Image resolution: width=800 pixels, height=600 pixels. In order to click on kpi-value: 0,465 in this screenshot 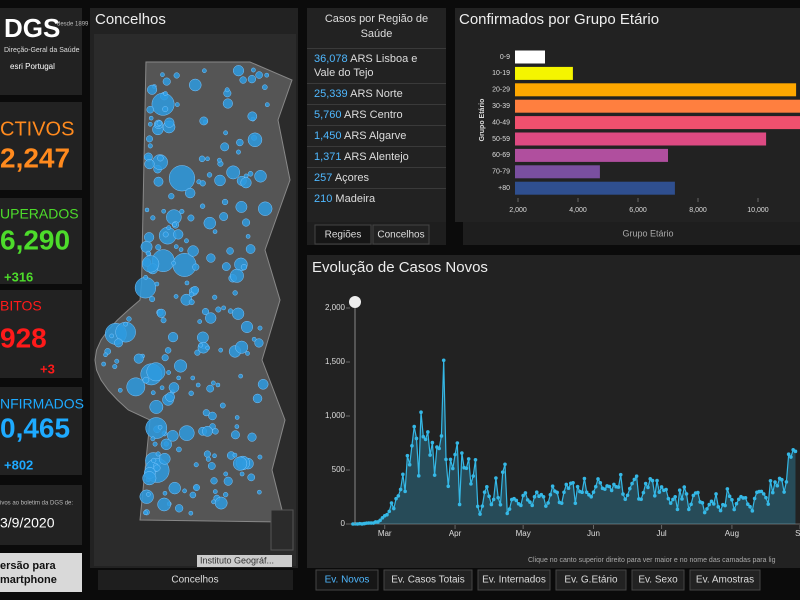, I will do `click(35, 427)`.